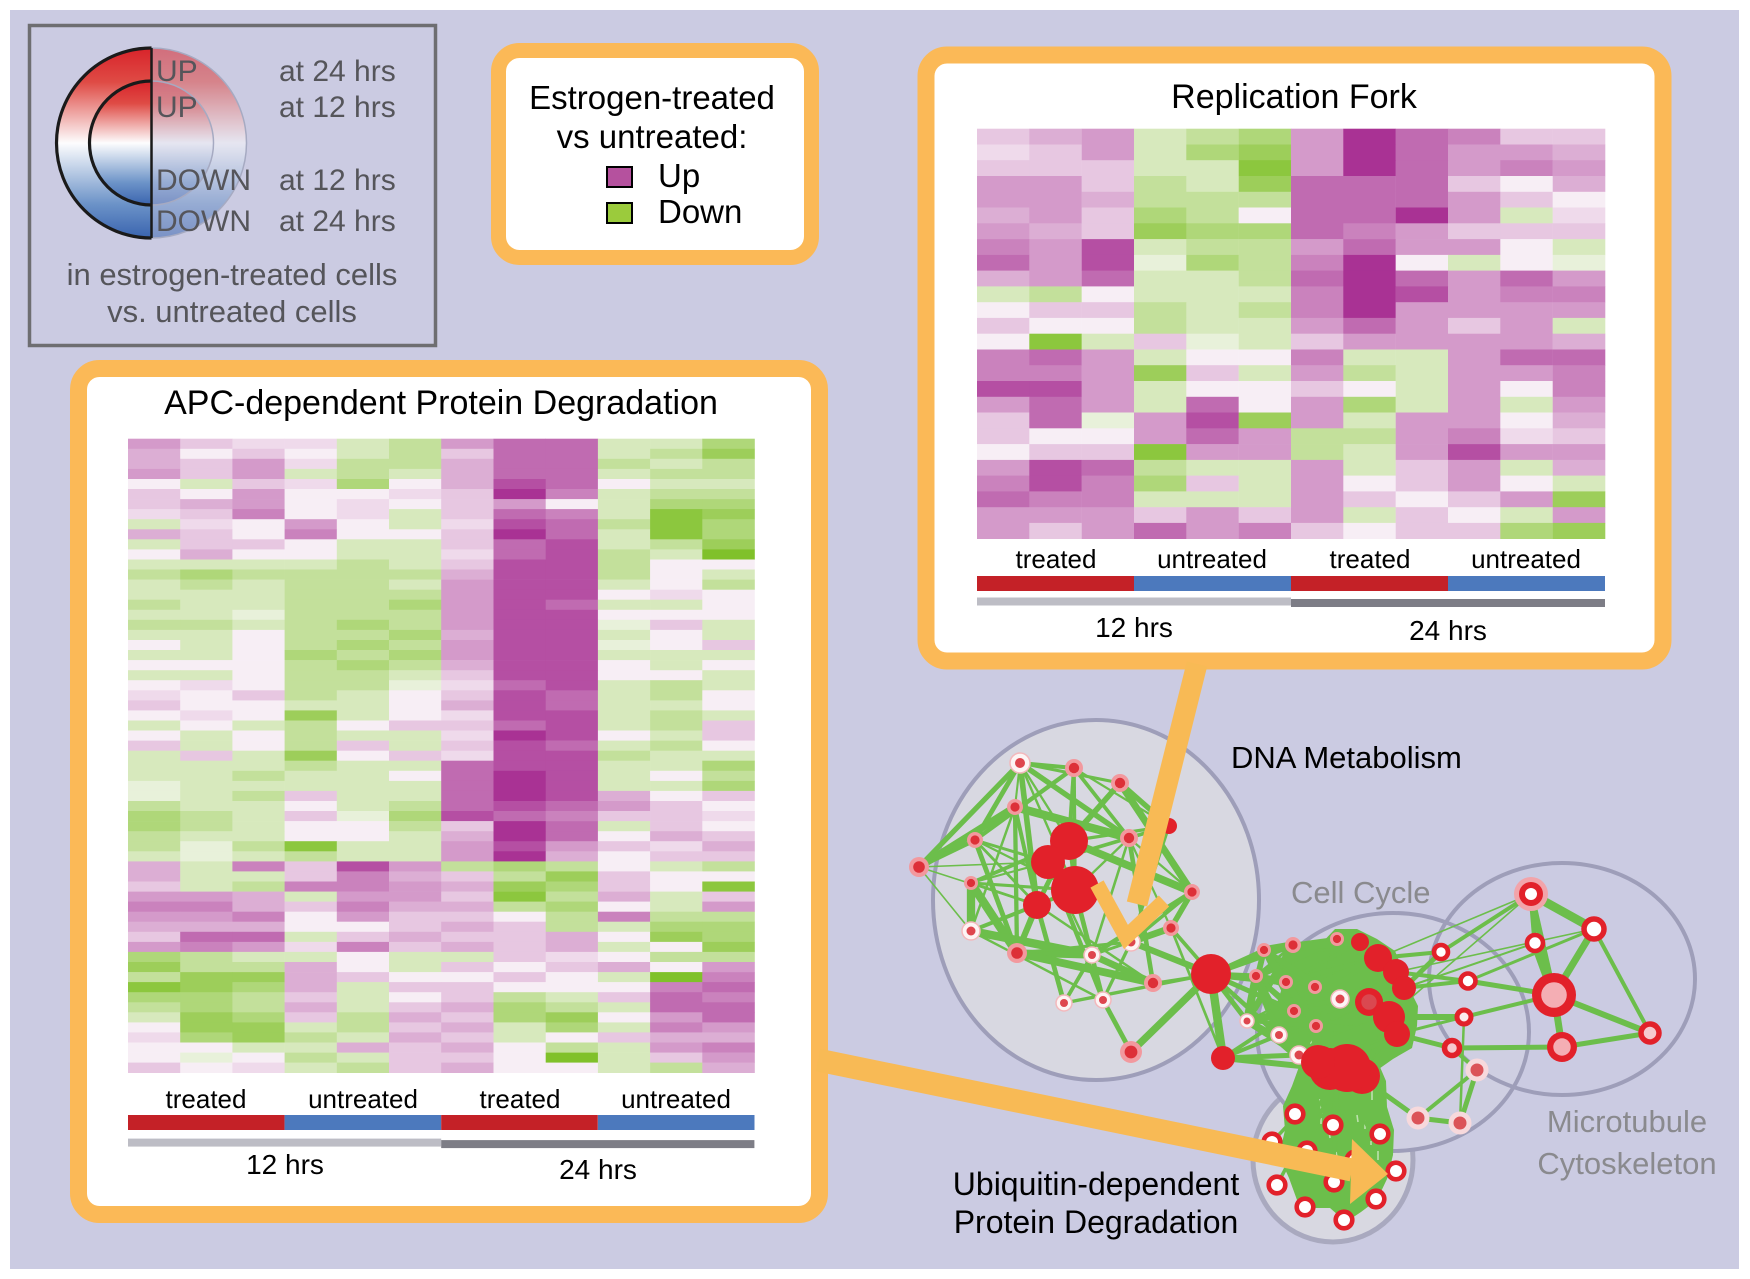  Describe the element at coordinates (1294, 97) in the screenshot. I see `svg-text: Replication Fork` at that location.